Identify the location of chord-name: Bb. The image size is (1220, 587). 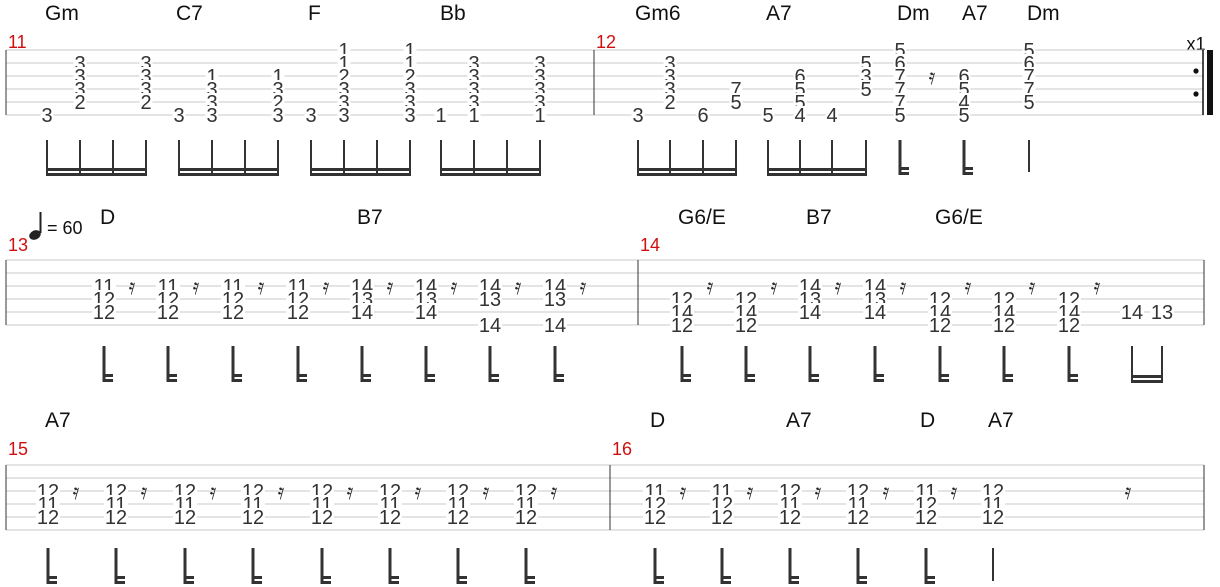
(453, 13).